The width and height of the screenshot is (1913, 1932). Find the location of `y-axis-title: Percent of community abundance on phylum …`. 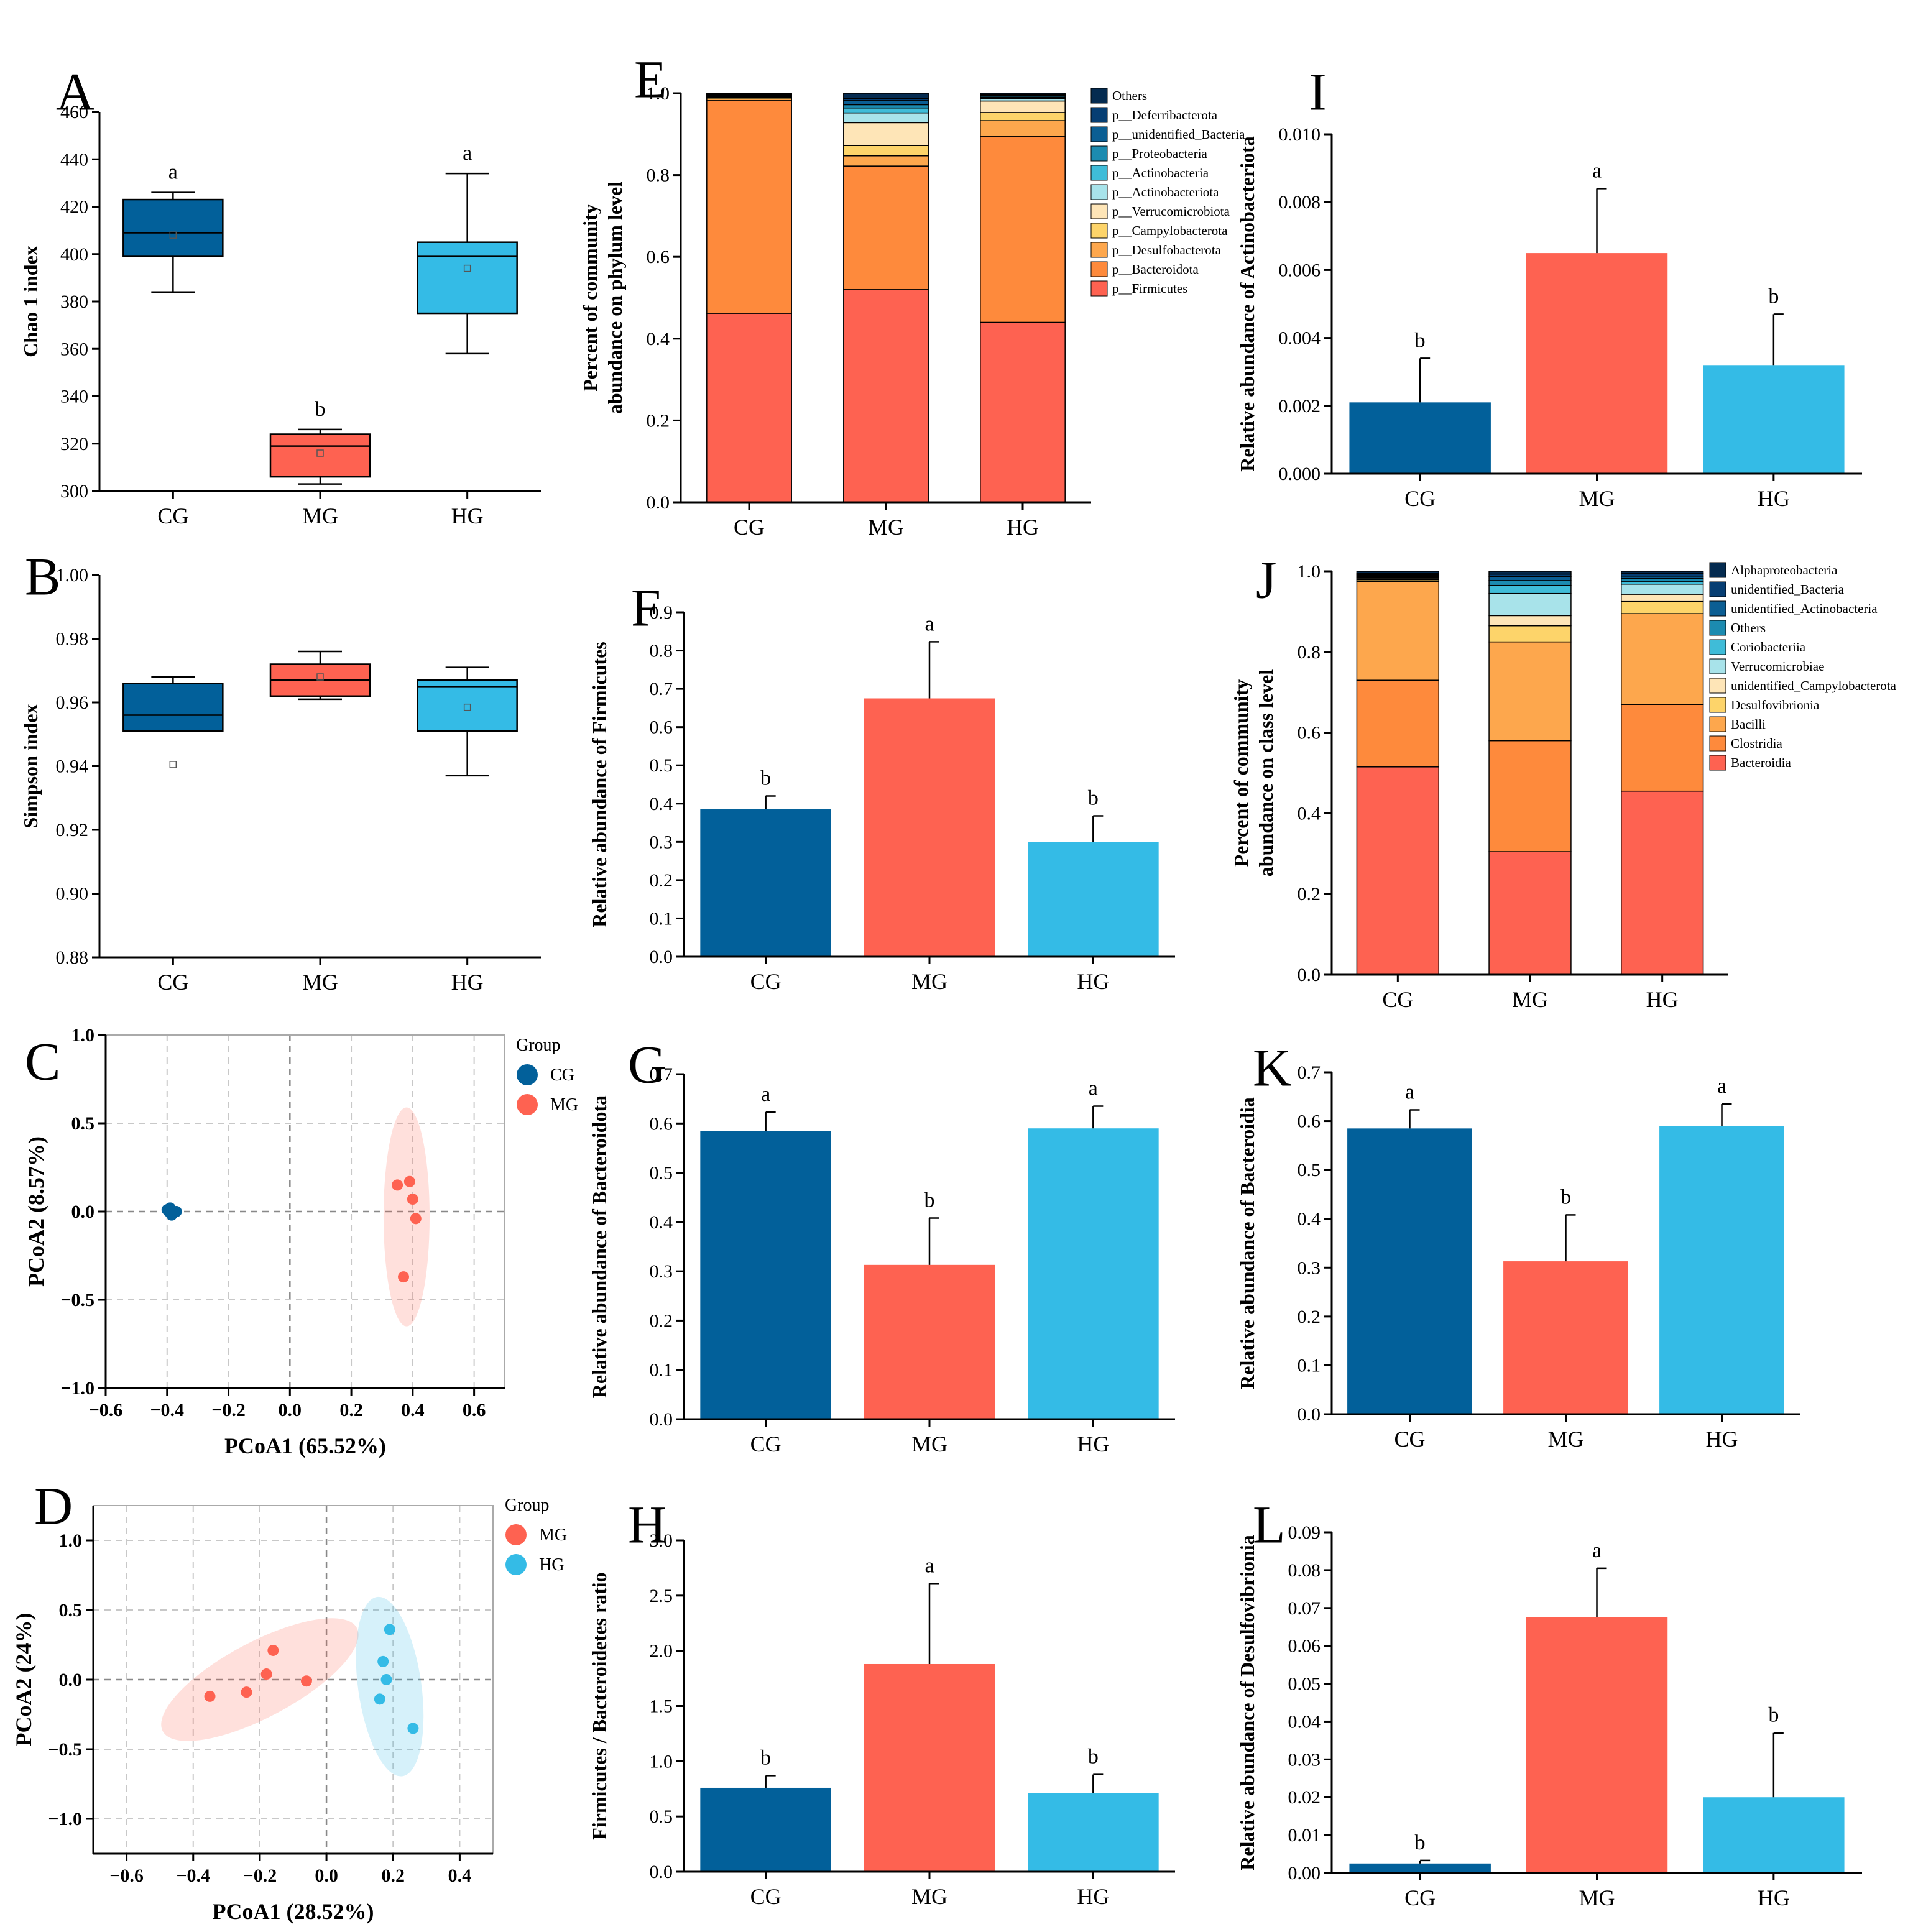

y-axis-title: Percent of community abundance on phylum … is located at coordinates (602, 298).